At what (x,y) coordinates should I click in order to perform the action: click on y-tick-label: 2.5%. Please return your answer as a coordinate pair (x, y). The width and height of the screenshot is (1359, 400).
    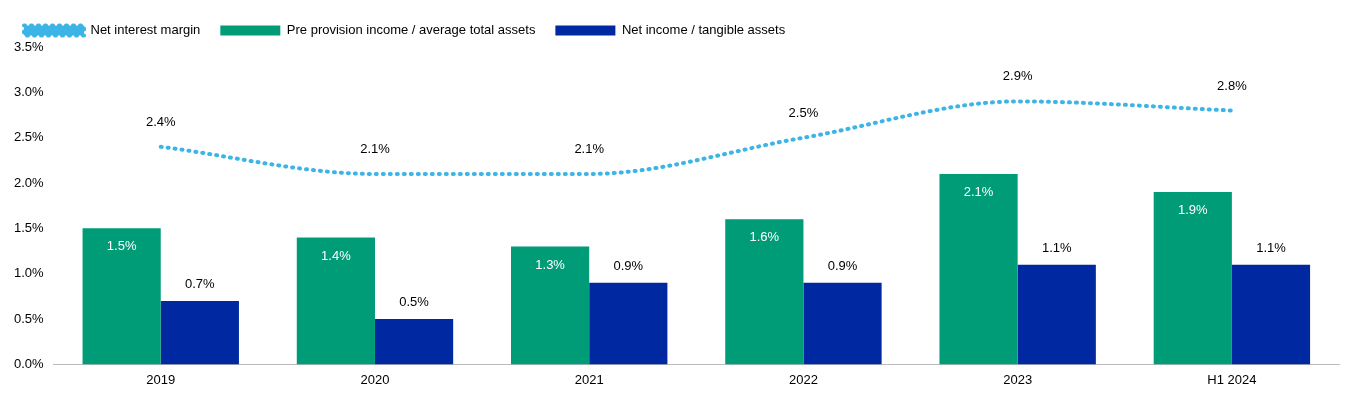
    Looking at the image, I should click on (29, 137).